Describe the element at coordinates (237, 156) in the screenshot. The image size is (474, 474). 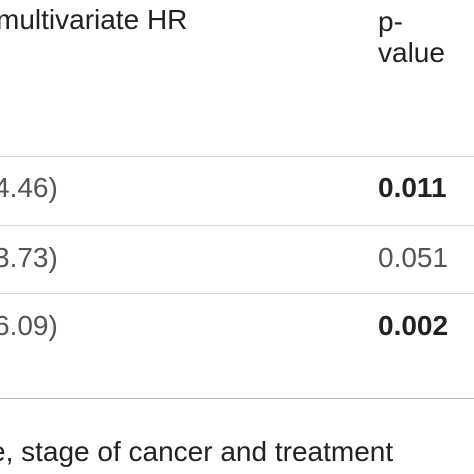
I see `header-divider` at that location.